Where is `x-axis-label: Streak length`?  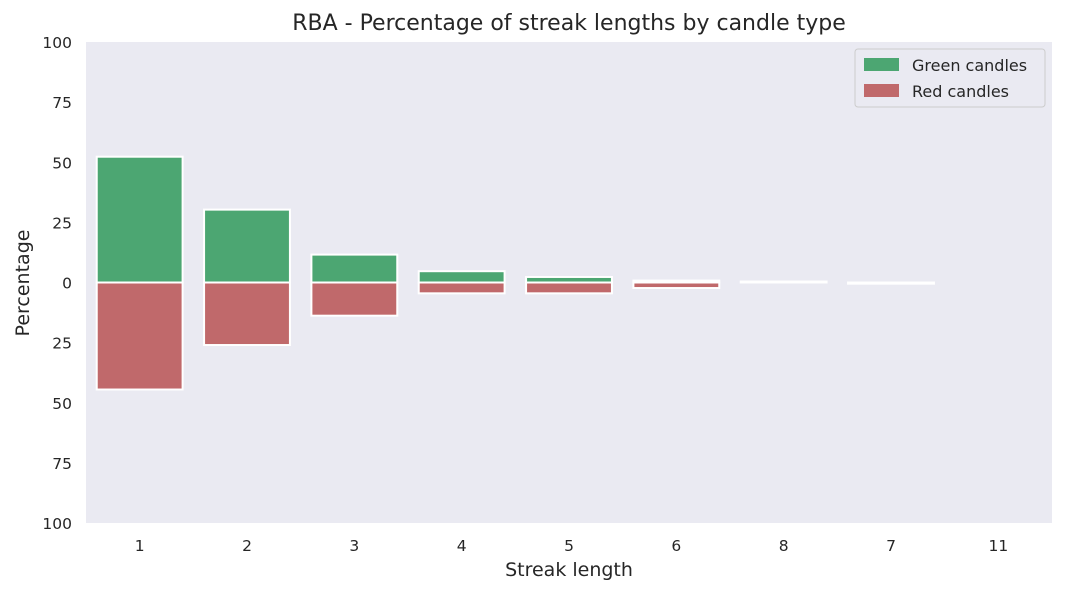 x-axis-label: Streak length is located at coordinates (569, 570).